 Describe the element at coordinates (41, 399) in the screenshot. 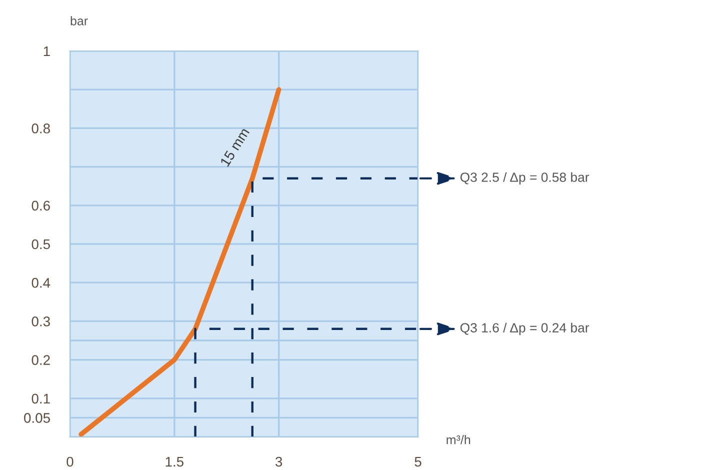

I see `y-tick-label: 0.1` at that location.